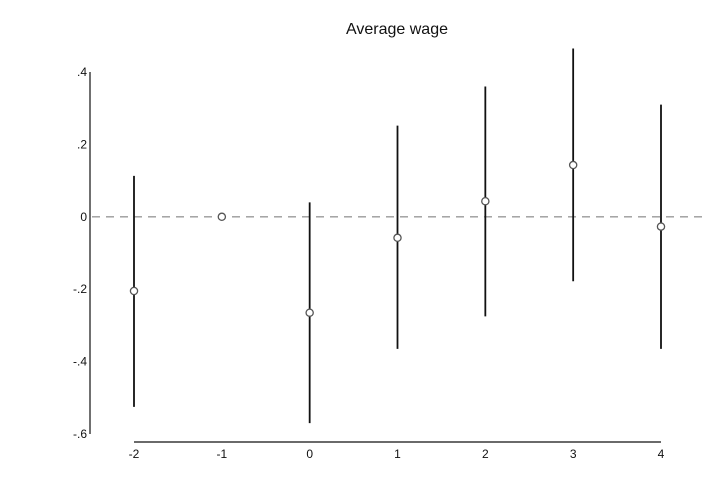  What do you see at coordinates (573, 454) in the screenshot?
I see `x-tick-label: 3` at bounding box center [573, 454].